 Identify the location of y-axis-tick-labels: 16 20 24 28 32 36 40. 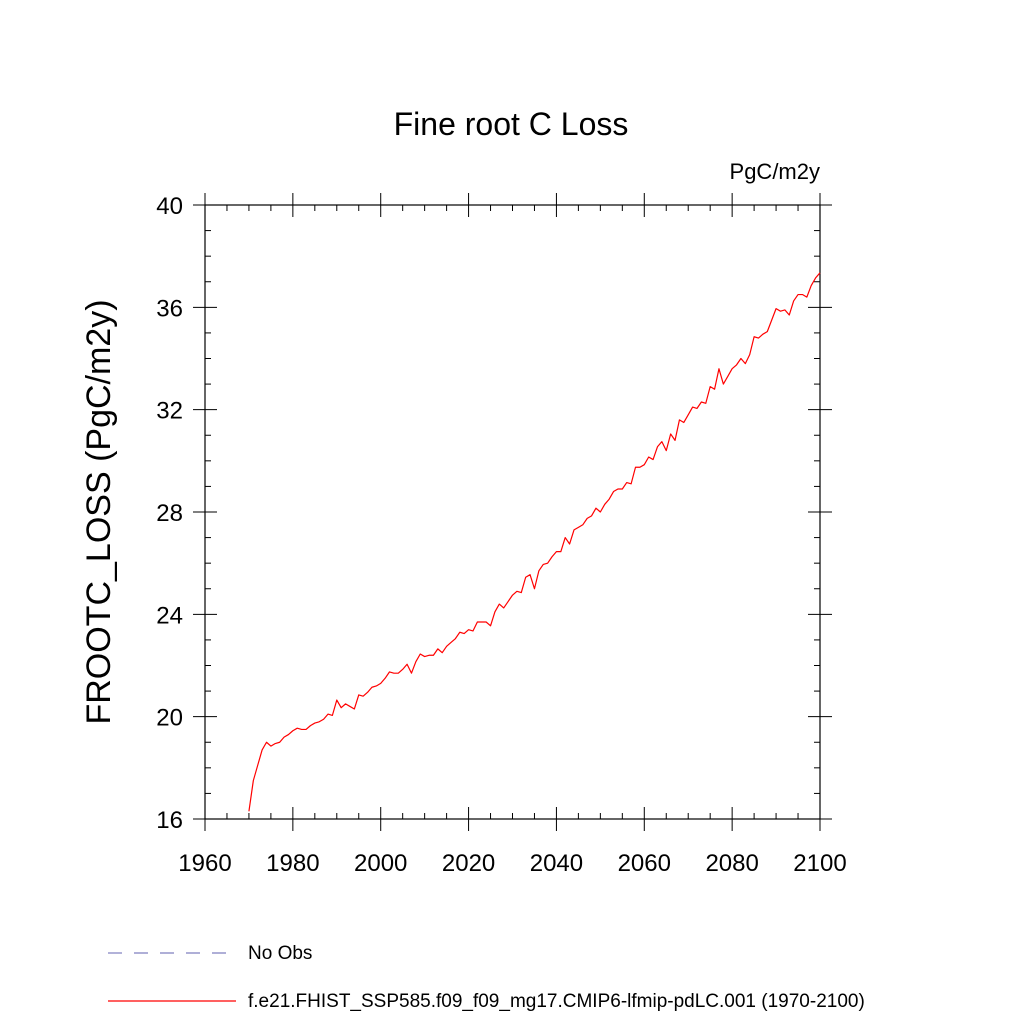
(169, 513).